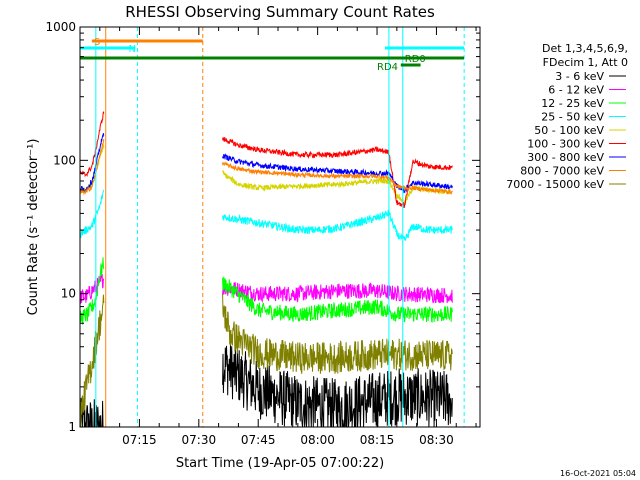 The image size is (640, 480). Describe the element at coordinates (97, 42) in the screenshot. I see `status-label-0: S` at that location.